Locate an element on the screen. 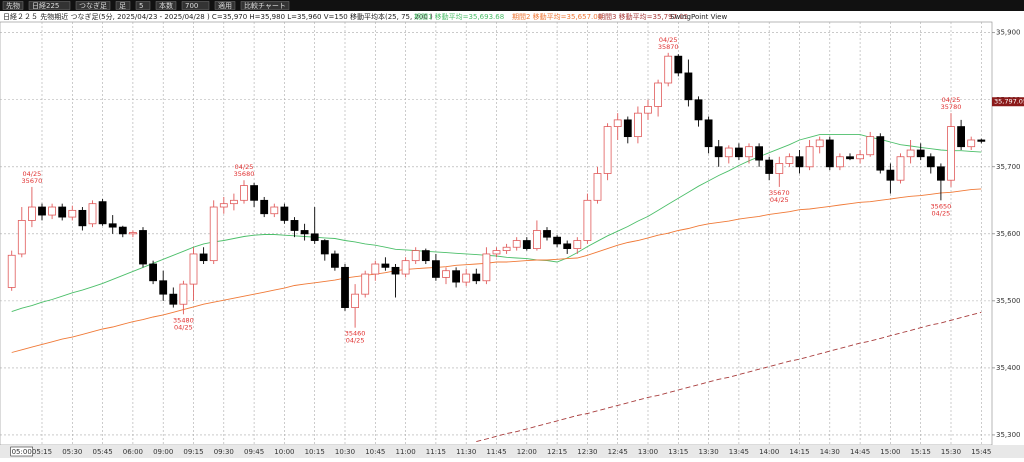 The image size is (1024, 462). chart-subtitle: SwingPoint View is located at coordinates (698, 17).